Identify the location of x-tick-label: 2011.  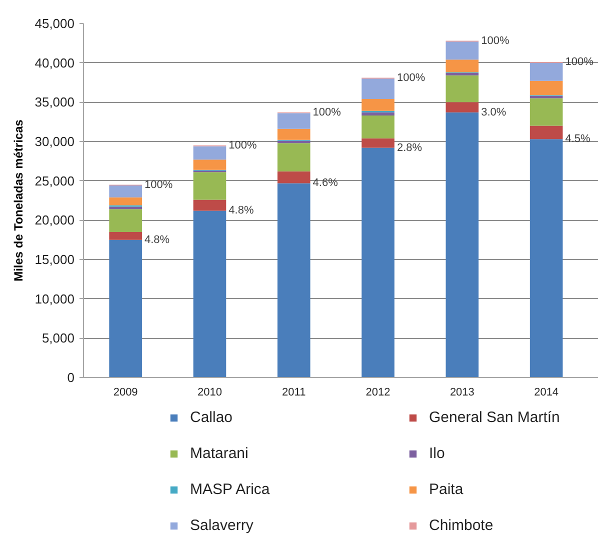
(294, 392).